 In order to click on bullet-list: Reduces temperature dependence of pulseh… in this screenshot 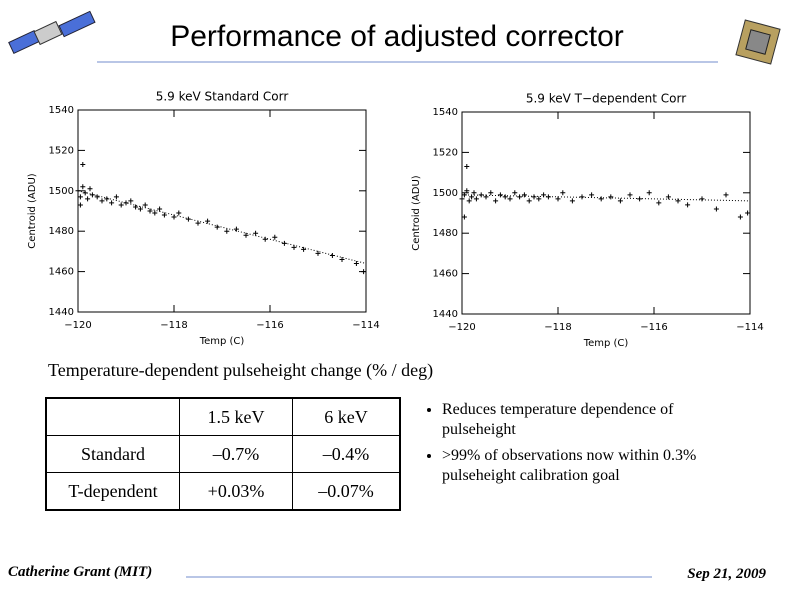, I will do `click(583, 446)`.